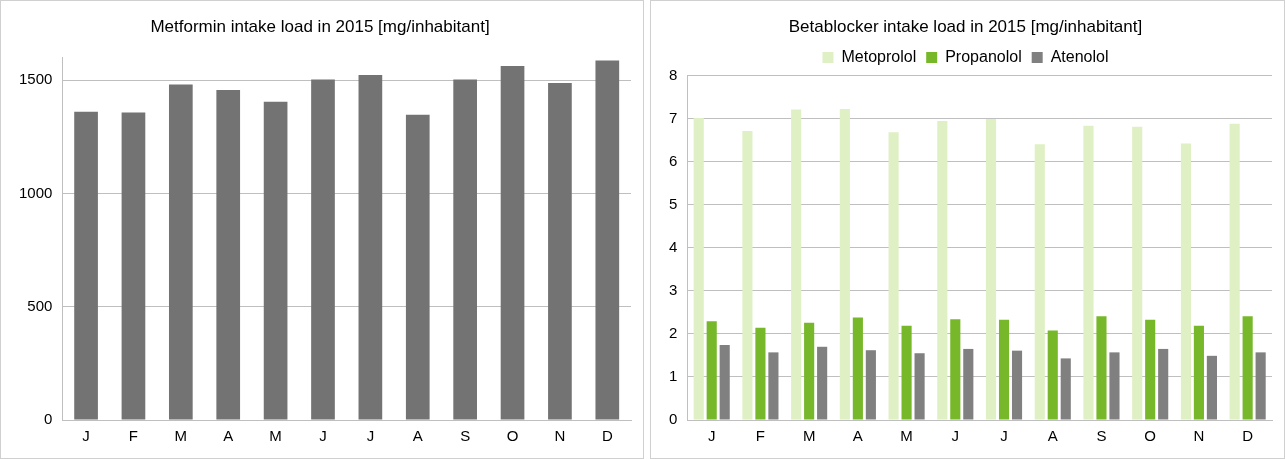 The width and height of the screenshot is (1285, 459). What do you see at coordinates (673, 74) in the screenshot?
I see `y-tick-label: 8` at bounding box center [673, 74].